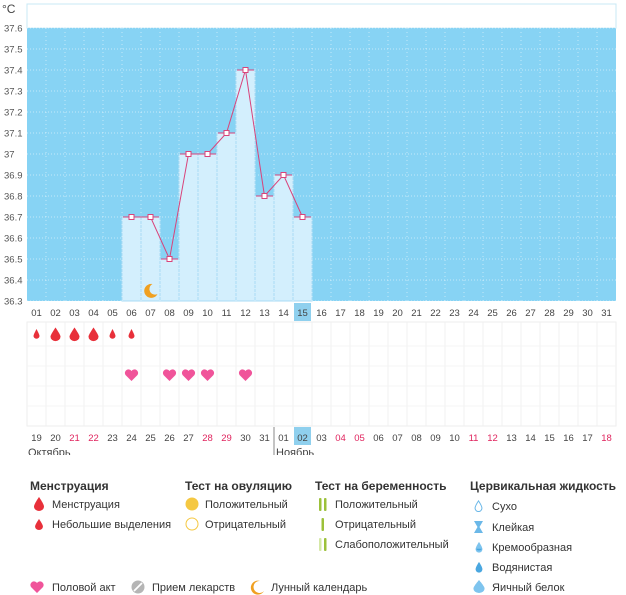  I want to click on cycle-day-label: 15, so click(302, 313).